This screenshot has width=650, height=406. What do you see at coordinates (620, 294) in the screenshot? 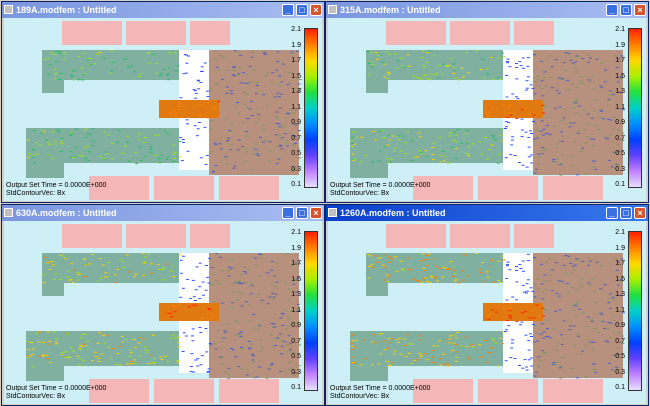
I see `legend-tick-label: 1.3` at bounding box center [620, 294].